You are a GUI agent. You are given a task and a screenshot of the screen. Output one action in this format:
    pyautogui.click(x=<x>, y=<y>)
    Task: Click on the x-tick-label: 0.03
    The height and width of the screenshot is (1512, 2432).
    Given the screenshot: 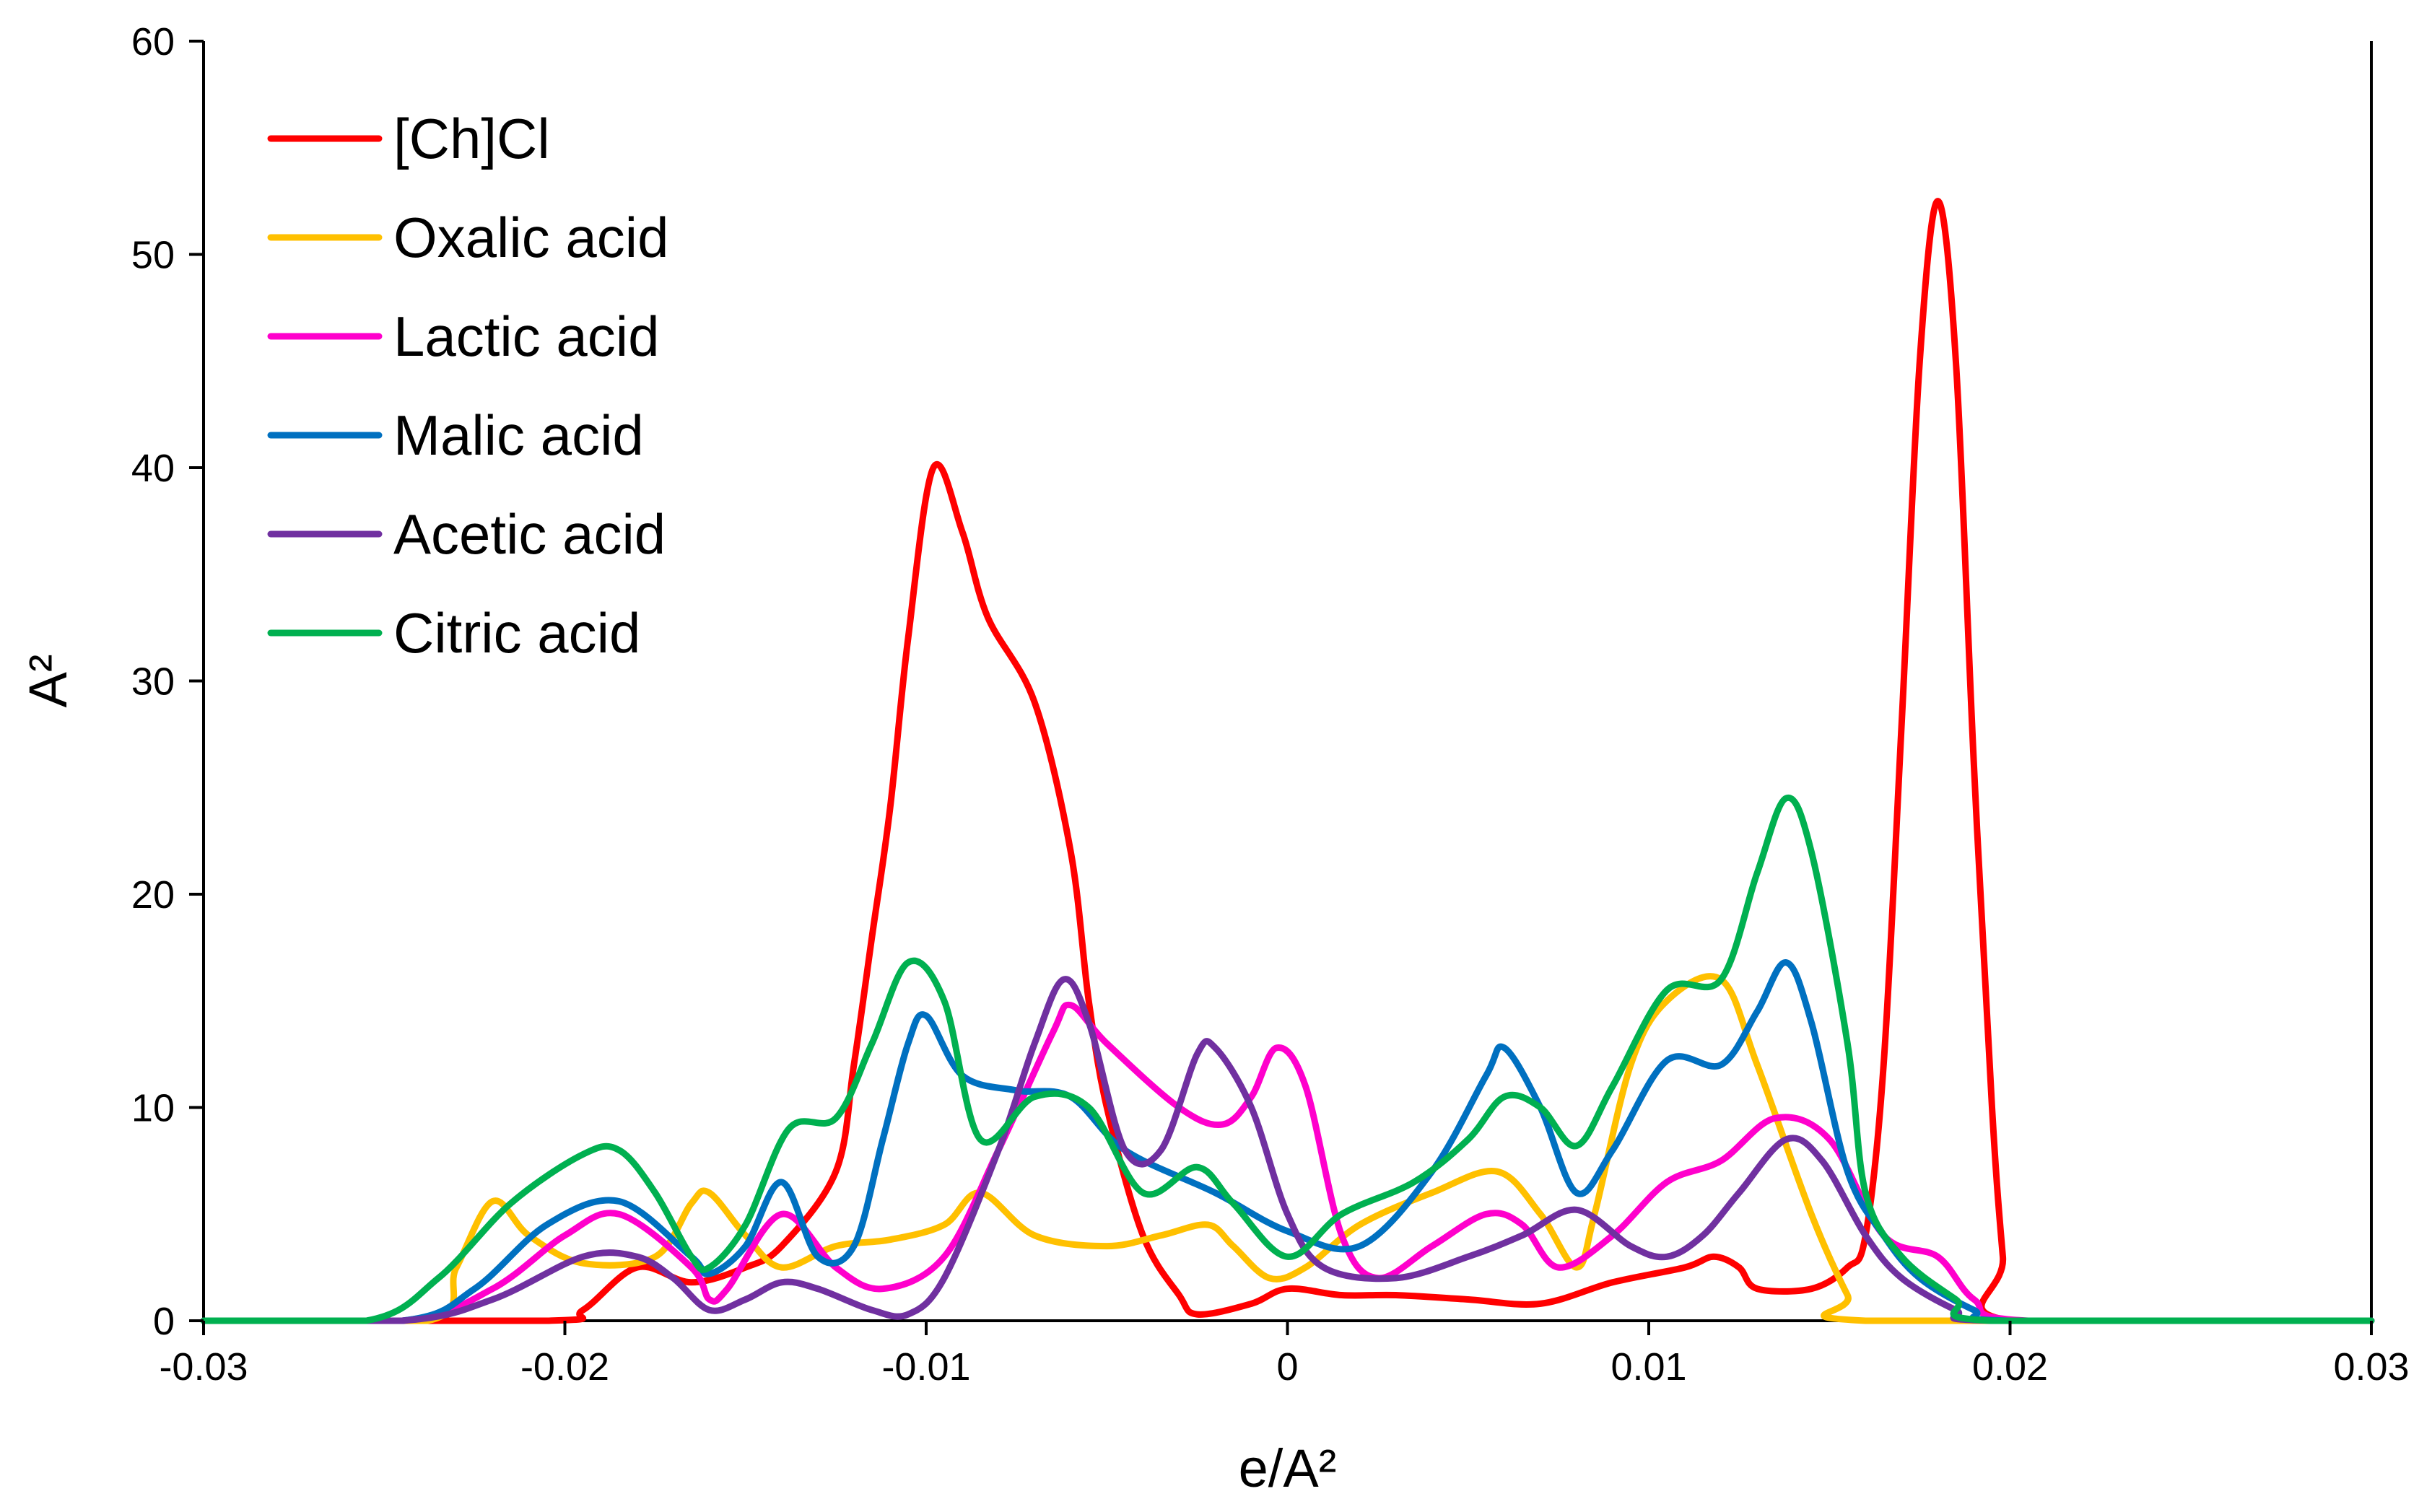 What is the action you would take?
    pyautogui.click(x=2371, y=1367)
    